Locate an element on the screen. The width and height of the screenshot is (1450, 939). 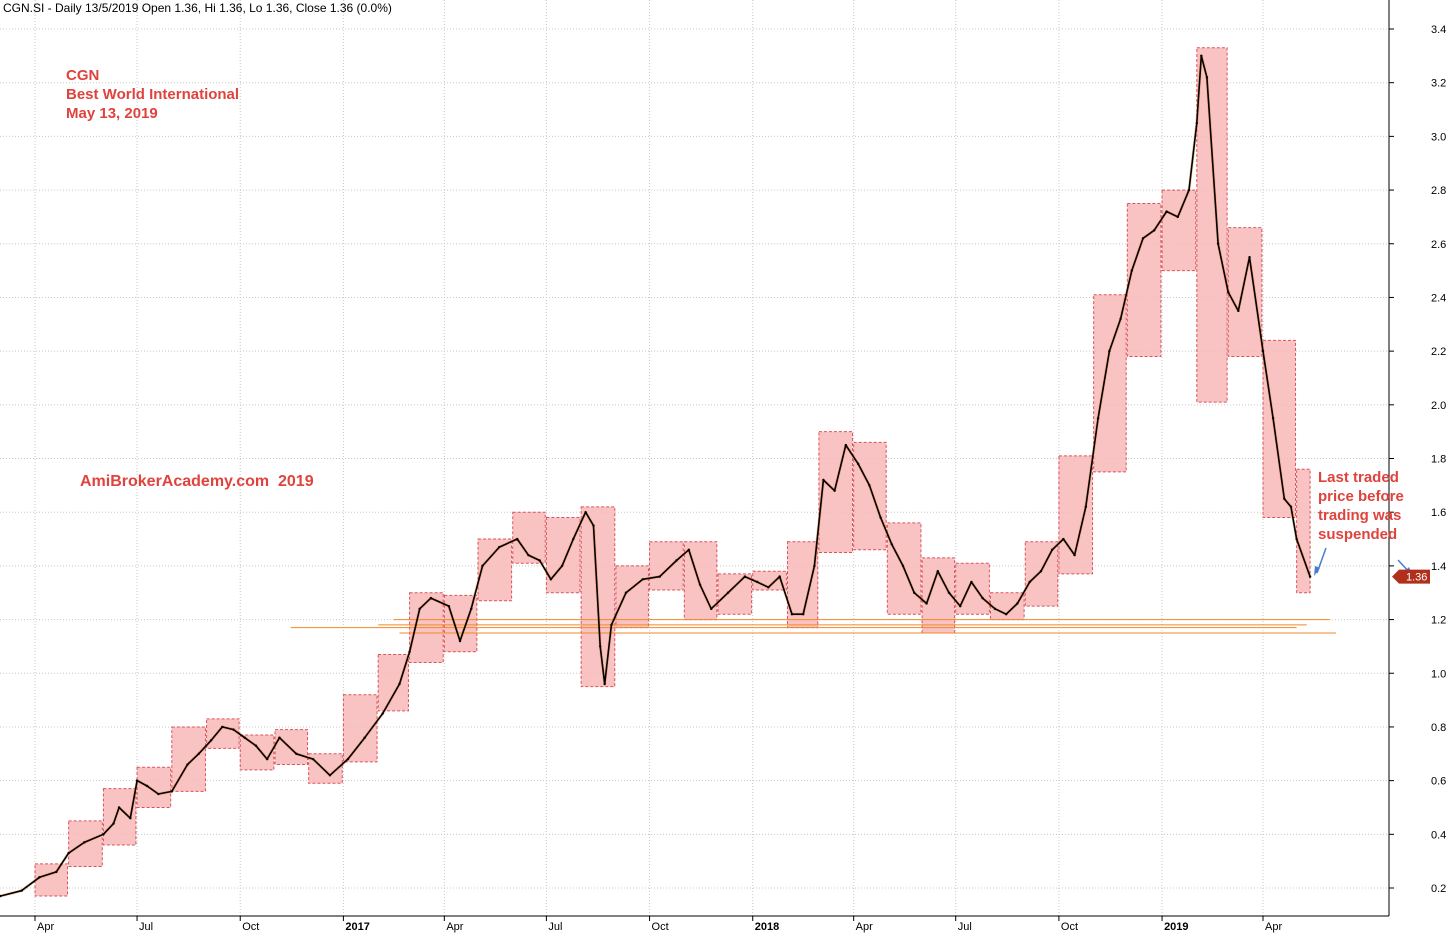
company-label: Best World International is located at coordinates (152, 94).